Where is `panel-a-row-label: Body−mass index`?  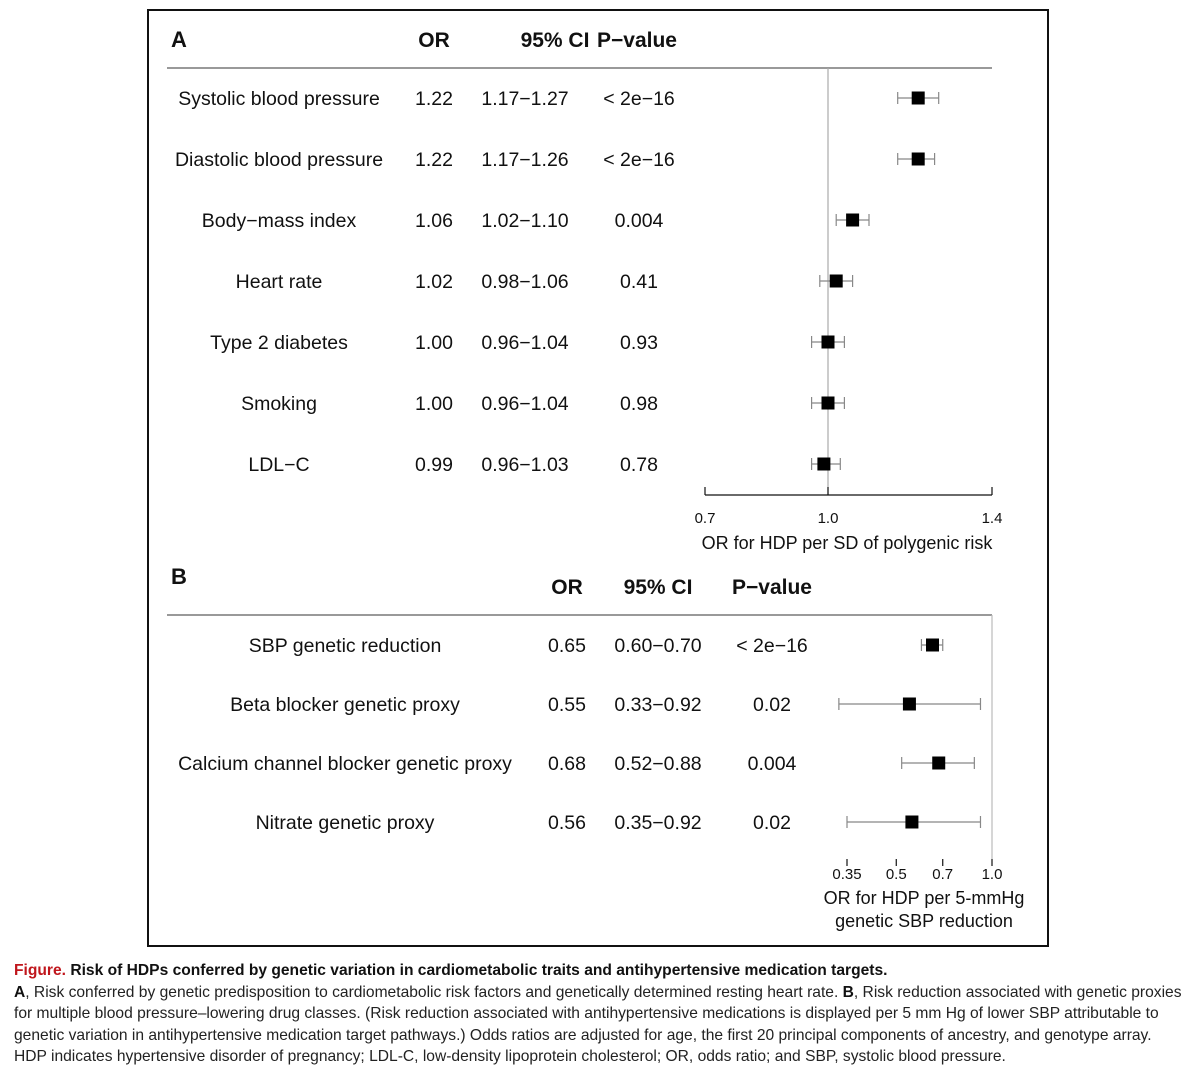 panel-a-row-label: Body−mass index is located at coordinates (279, 221).